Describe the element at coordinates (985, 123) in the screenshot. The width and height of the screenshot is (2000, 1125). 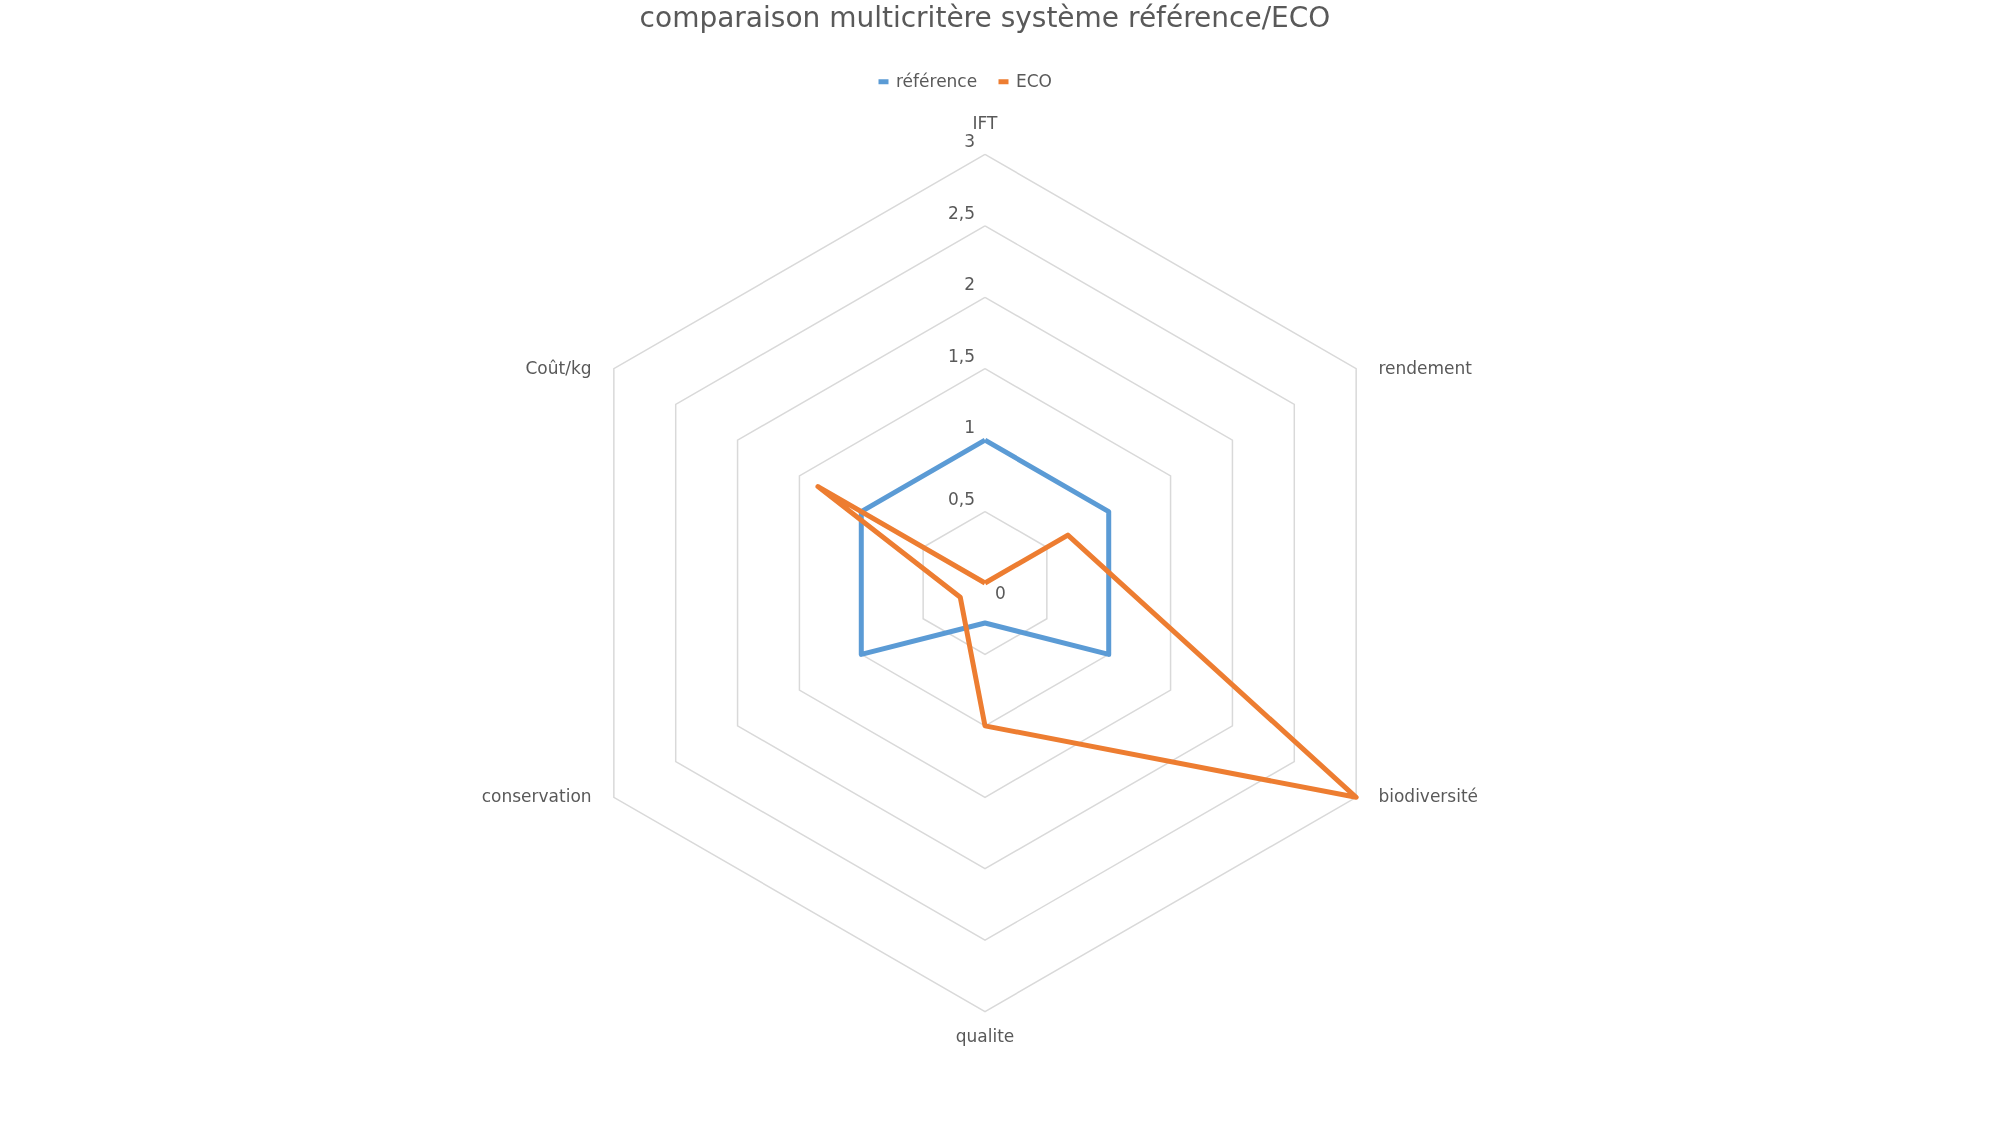
I see `spoke-label: IFT` at that location.